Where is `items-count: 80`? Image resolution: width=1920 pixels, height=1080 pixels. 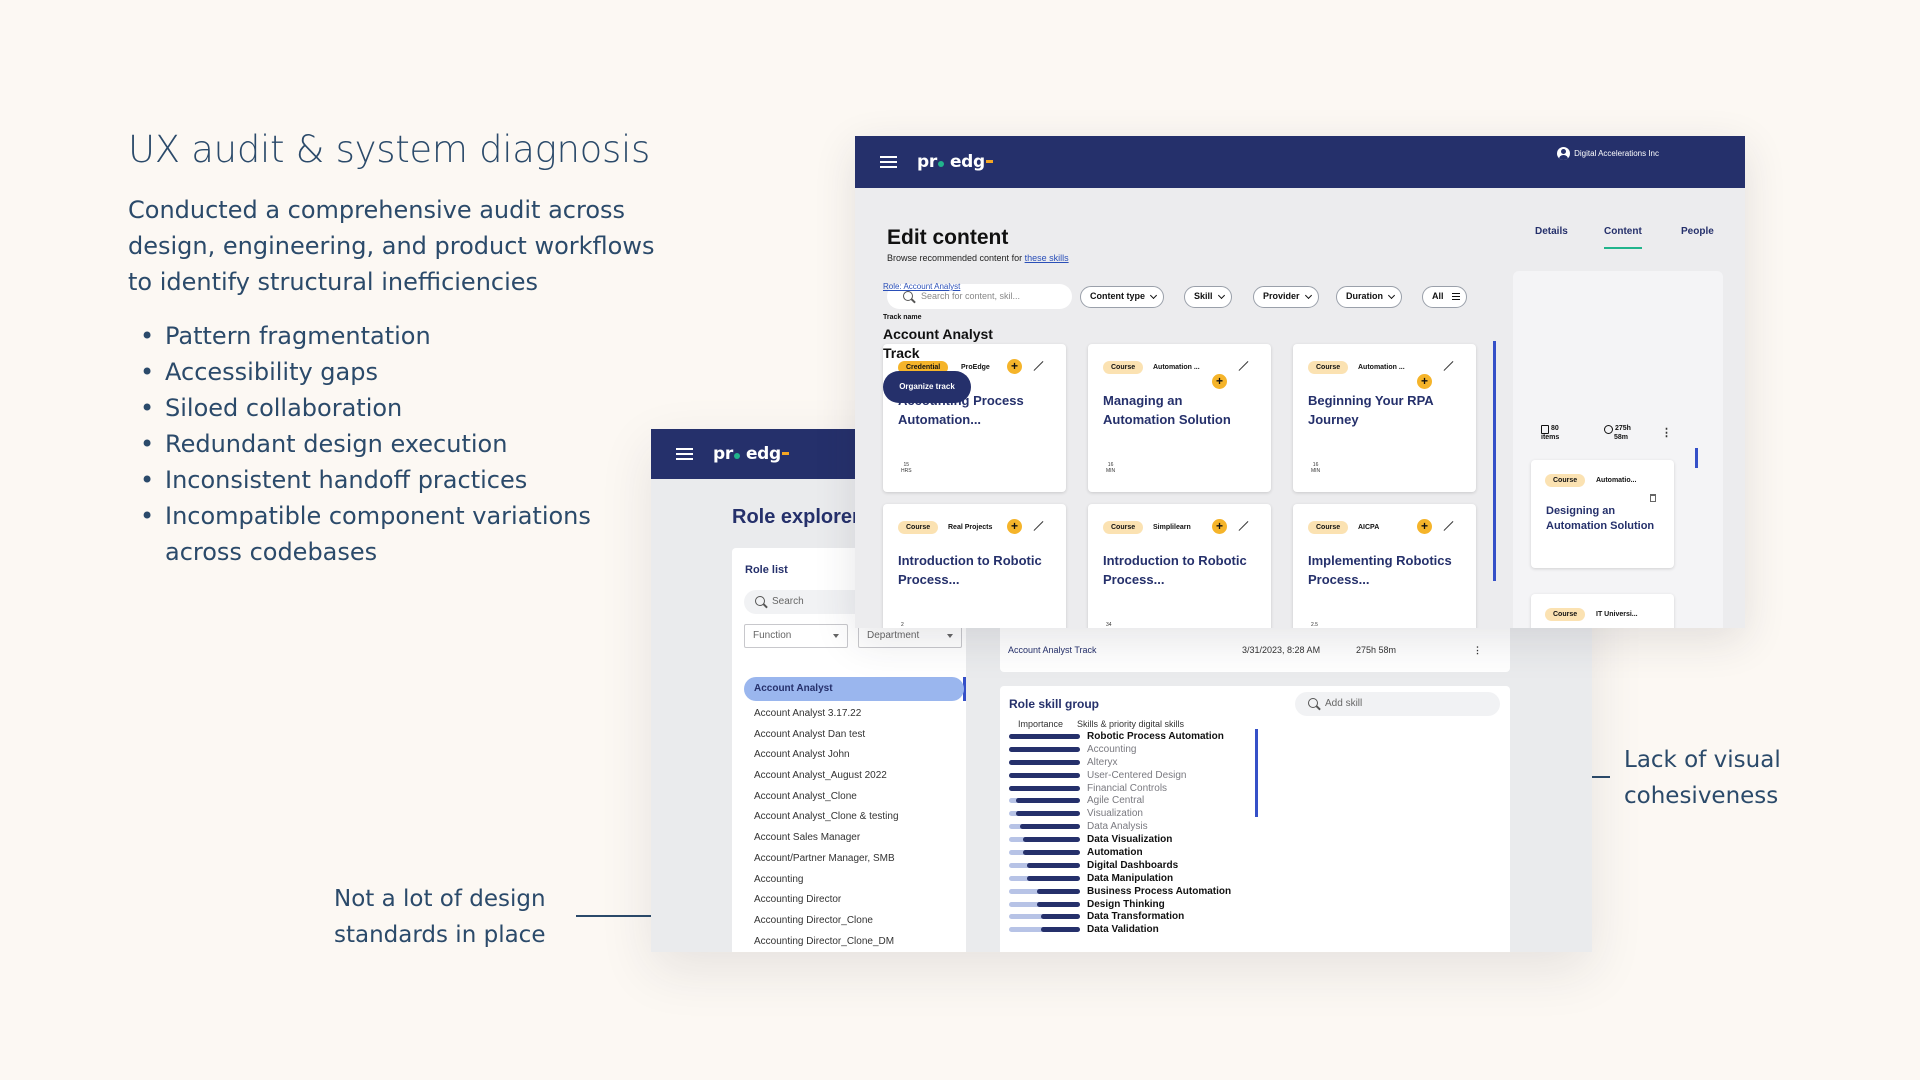
items-count: 80 is located at coordinates (1555, 428).